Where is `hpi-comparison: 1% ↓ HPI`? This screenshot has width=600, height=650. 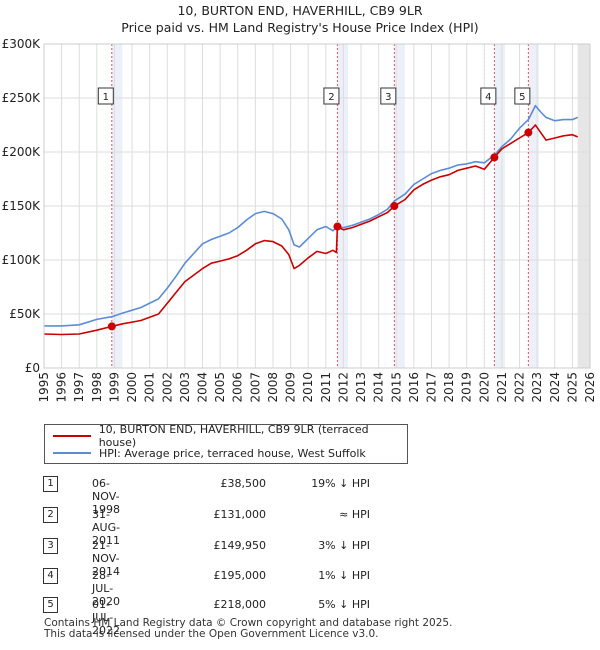 hpi-comparison: 1% ↓ HPI is located at coordinates (344, 575).